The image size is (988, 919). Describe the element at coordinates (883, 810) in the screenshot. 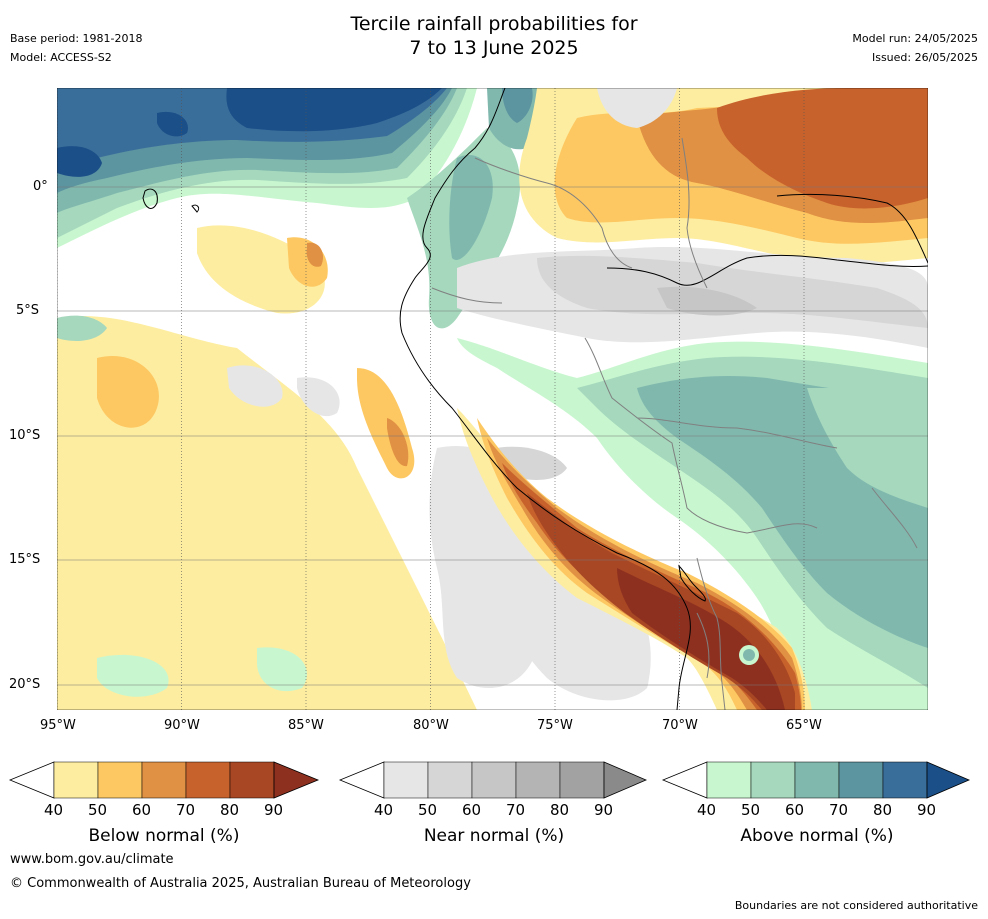

I see `cb-above-tick-80: 80` at that location.